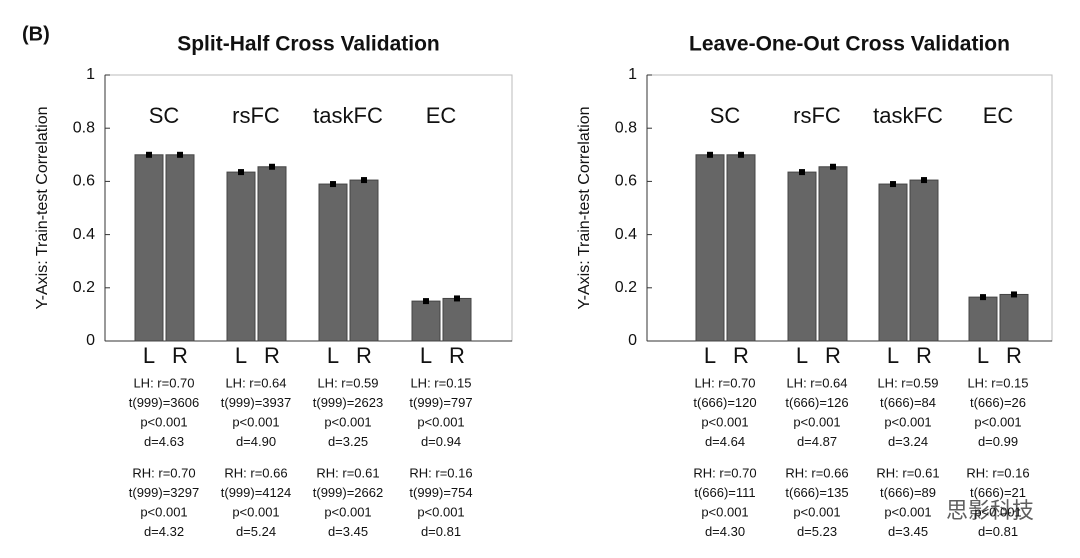 The height and width of the screenshot is (558, 1080). What do you see at coordinates (347, 382) in the screenshot?
I see `stat-line: LH: r=0.59` at bounding box center [347, 382].